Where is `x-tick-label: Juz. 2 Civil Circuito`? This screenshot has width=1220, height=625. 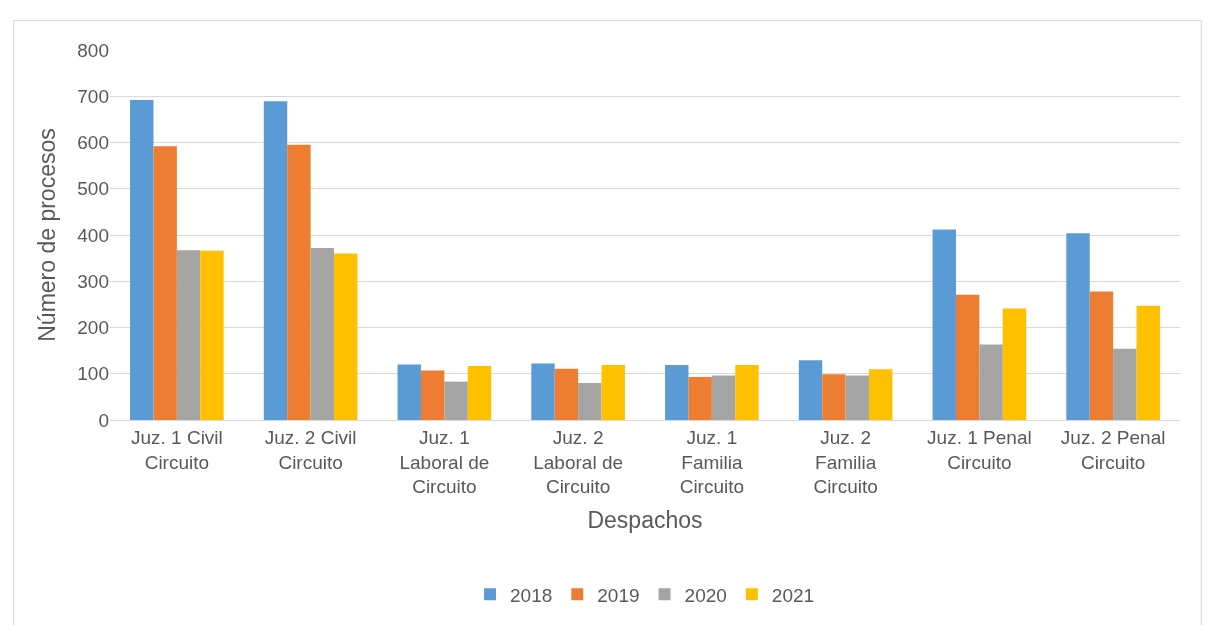 x-tick-label: Juz. 2 Civil Circuito is located at coordinates (310, 449).